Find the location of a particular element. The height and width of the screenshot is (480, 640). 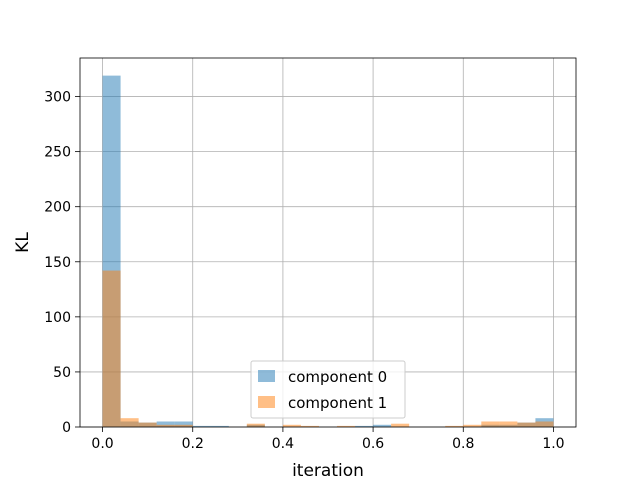

legend-box is located at coordinates (328, 389).